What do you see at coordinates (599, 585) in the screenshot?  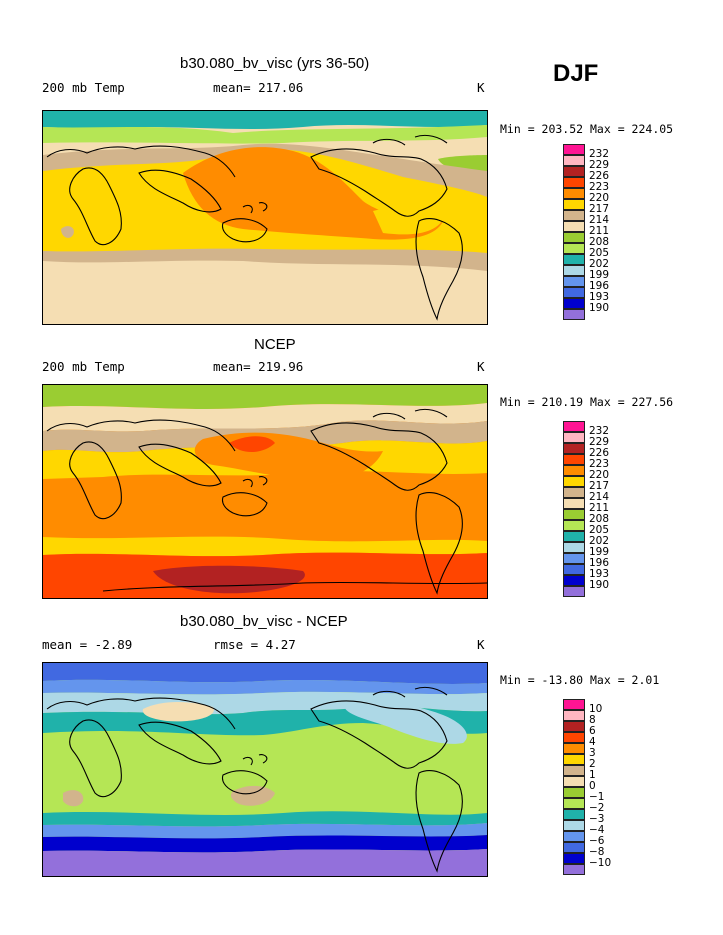 I see `colorbar-label: 190` at bounding box center [599, 585].